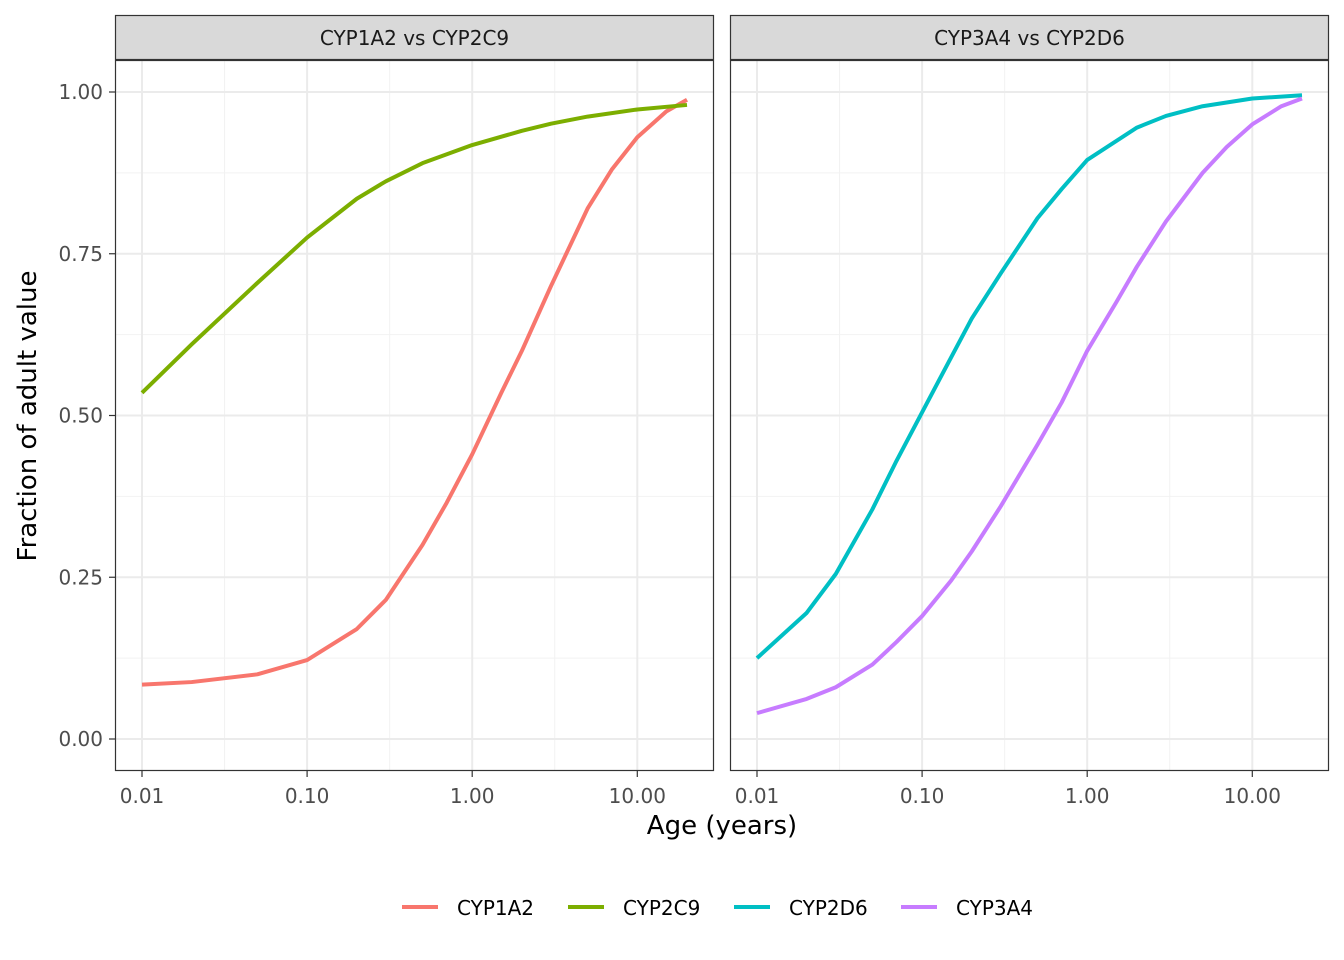 Image resolution: width=1344 pixels, height=960 pixels. I want to click on x-axis-title: Age (years), so click(722, 826).